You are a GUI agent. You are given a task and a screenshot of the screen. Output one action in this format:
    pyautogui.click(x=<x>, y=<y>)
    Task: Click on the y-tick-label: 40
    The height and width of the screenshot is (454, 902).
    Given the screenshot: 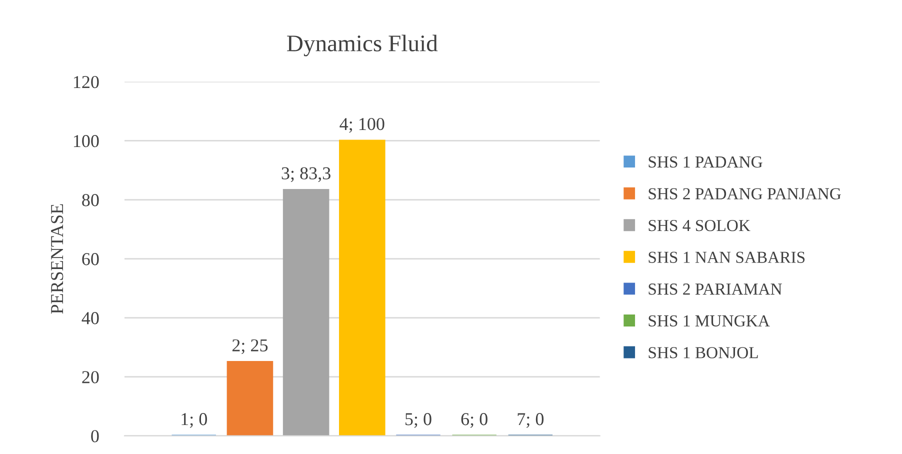 What is the action you would take?
    pyautogui.click(x=90, y=318)
    